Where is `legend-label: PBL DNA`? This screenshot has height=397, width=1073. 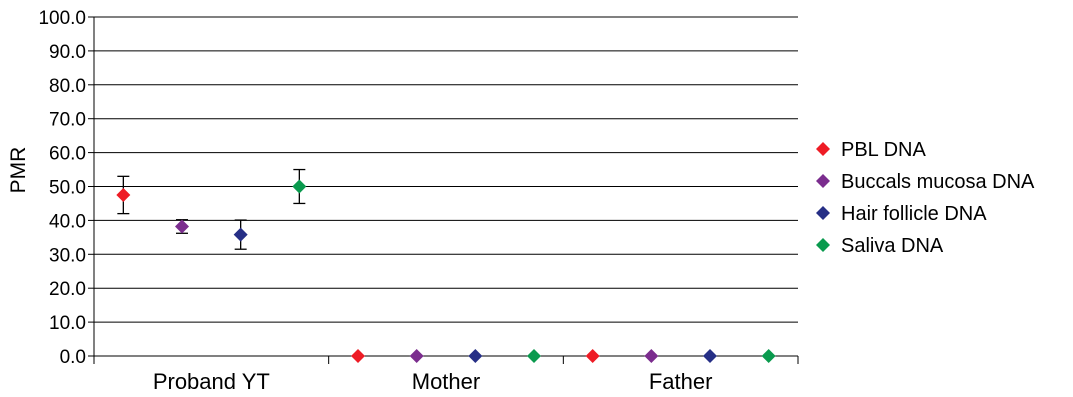 legend-label: PBL DNA is located at coordinates (884, 150).